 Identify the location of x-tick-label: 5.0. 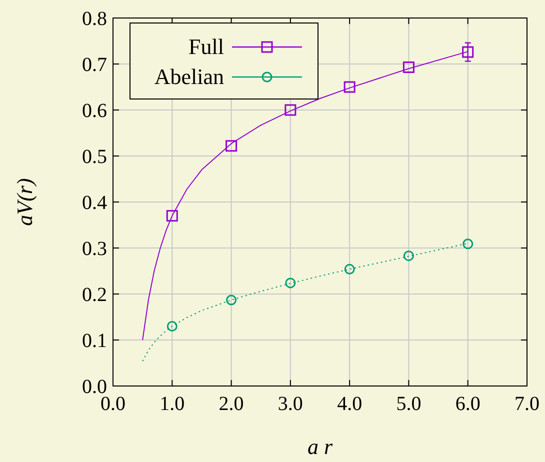
(409, 404).